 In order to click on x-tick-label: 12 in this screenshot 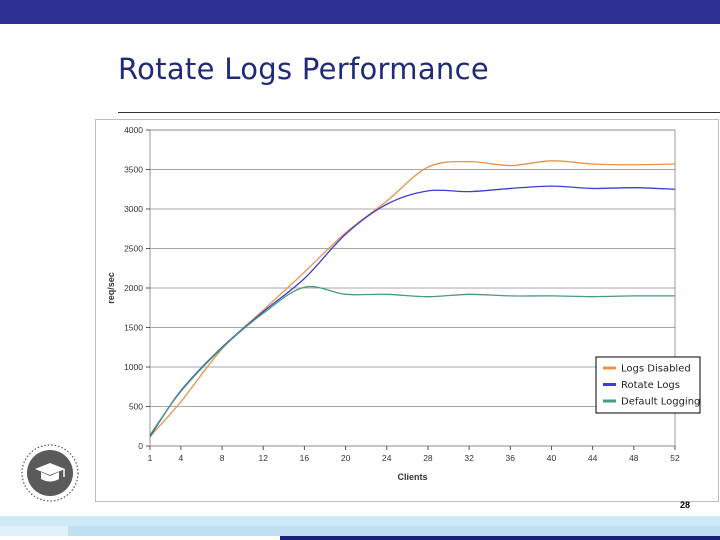, I will do `click(264, 458)`.